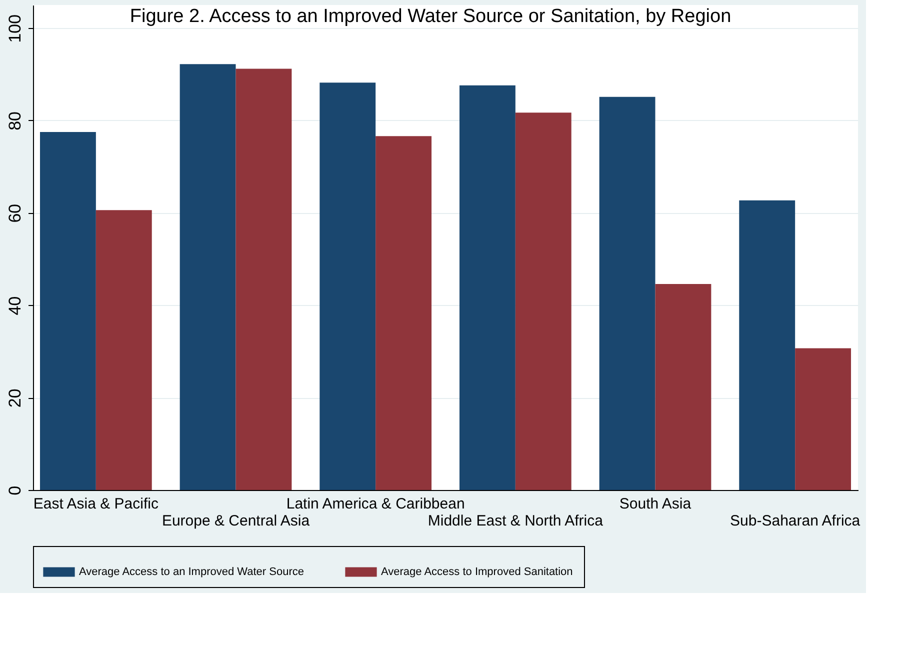 The height and width of the screenshot is (653, 903). I want to click on y-tick-label: 20, so click(15, 398).